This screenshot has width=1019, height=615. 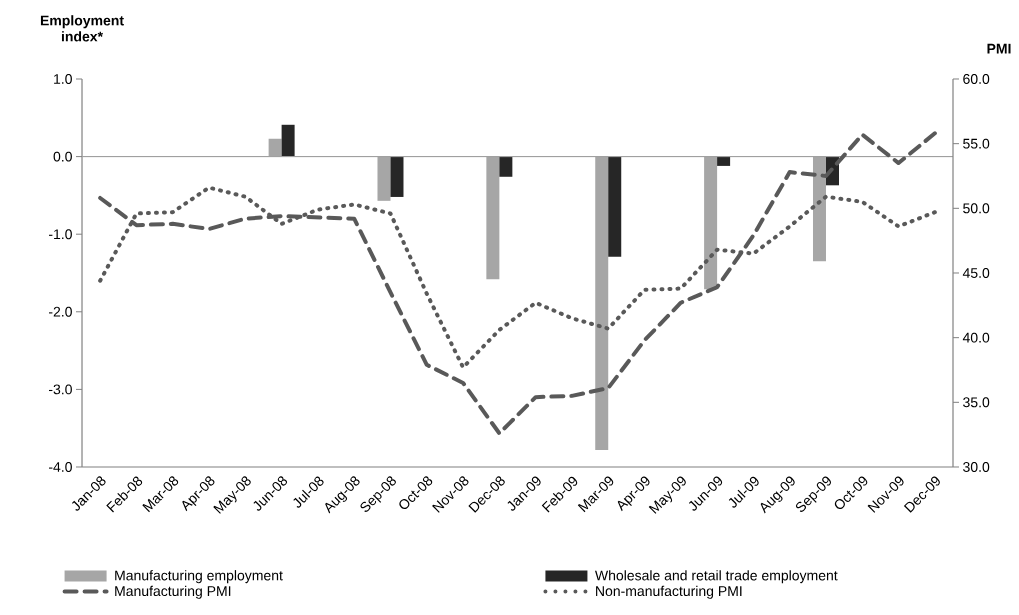 What do you see at coordinates (976, 79) in the screenshot?
I see `y2-tick-label: 60.0` at bounding box center [976, 79].